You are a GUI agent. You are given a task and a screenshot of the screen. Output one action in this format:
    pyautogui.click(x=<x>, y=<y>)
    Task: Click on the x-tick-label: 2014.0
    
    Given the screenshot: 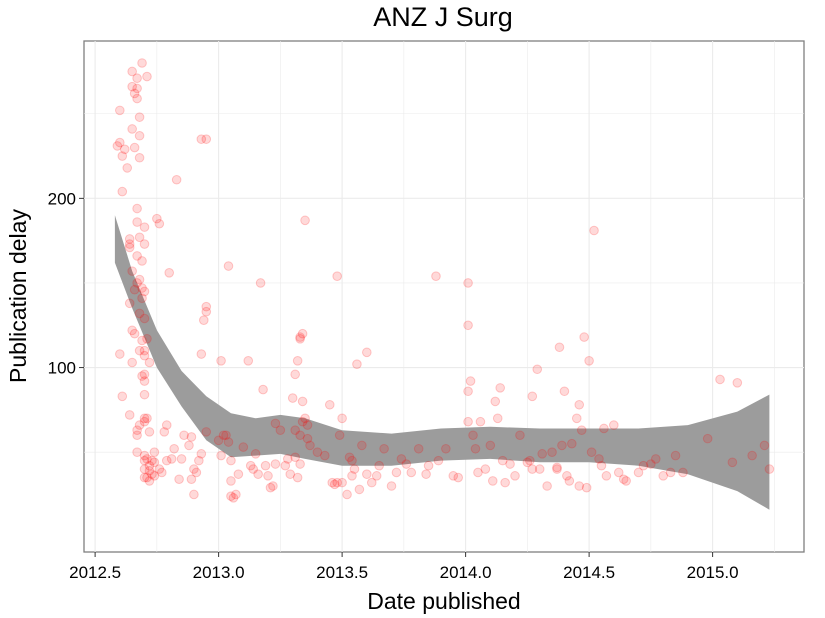 What is the action you would take?
    pyautogui.click(x=466, y=572)
    